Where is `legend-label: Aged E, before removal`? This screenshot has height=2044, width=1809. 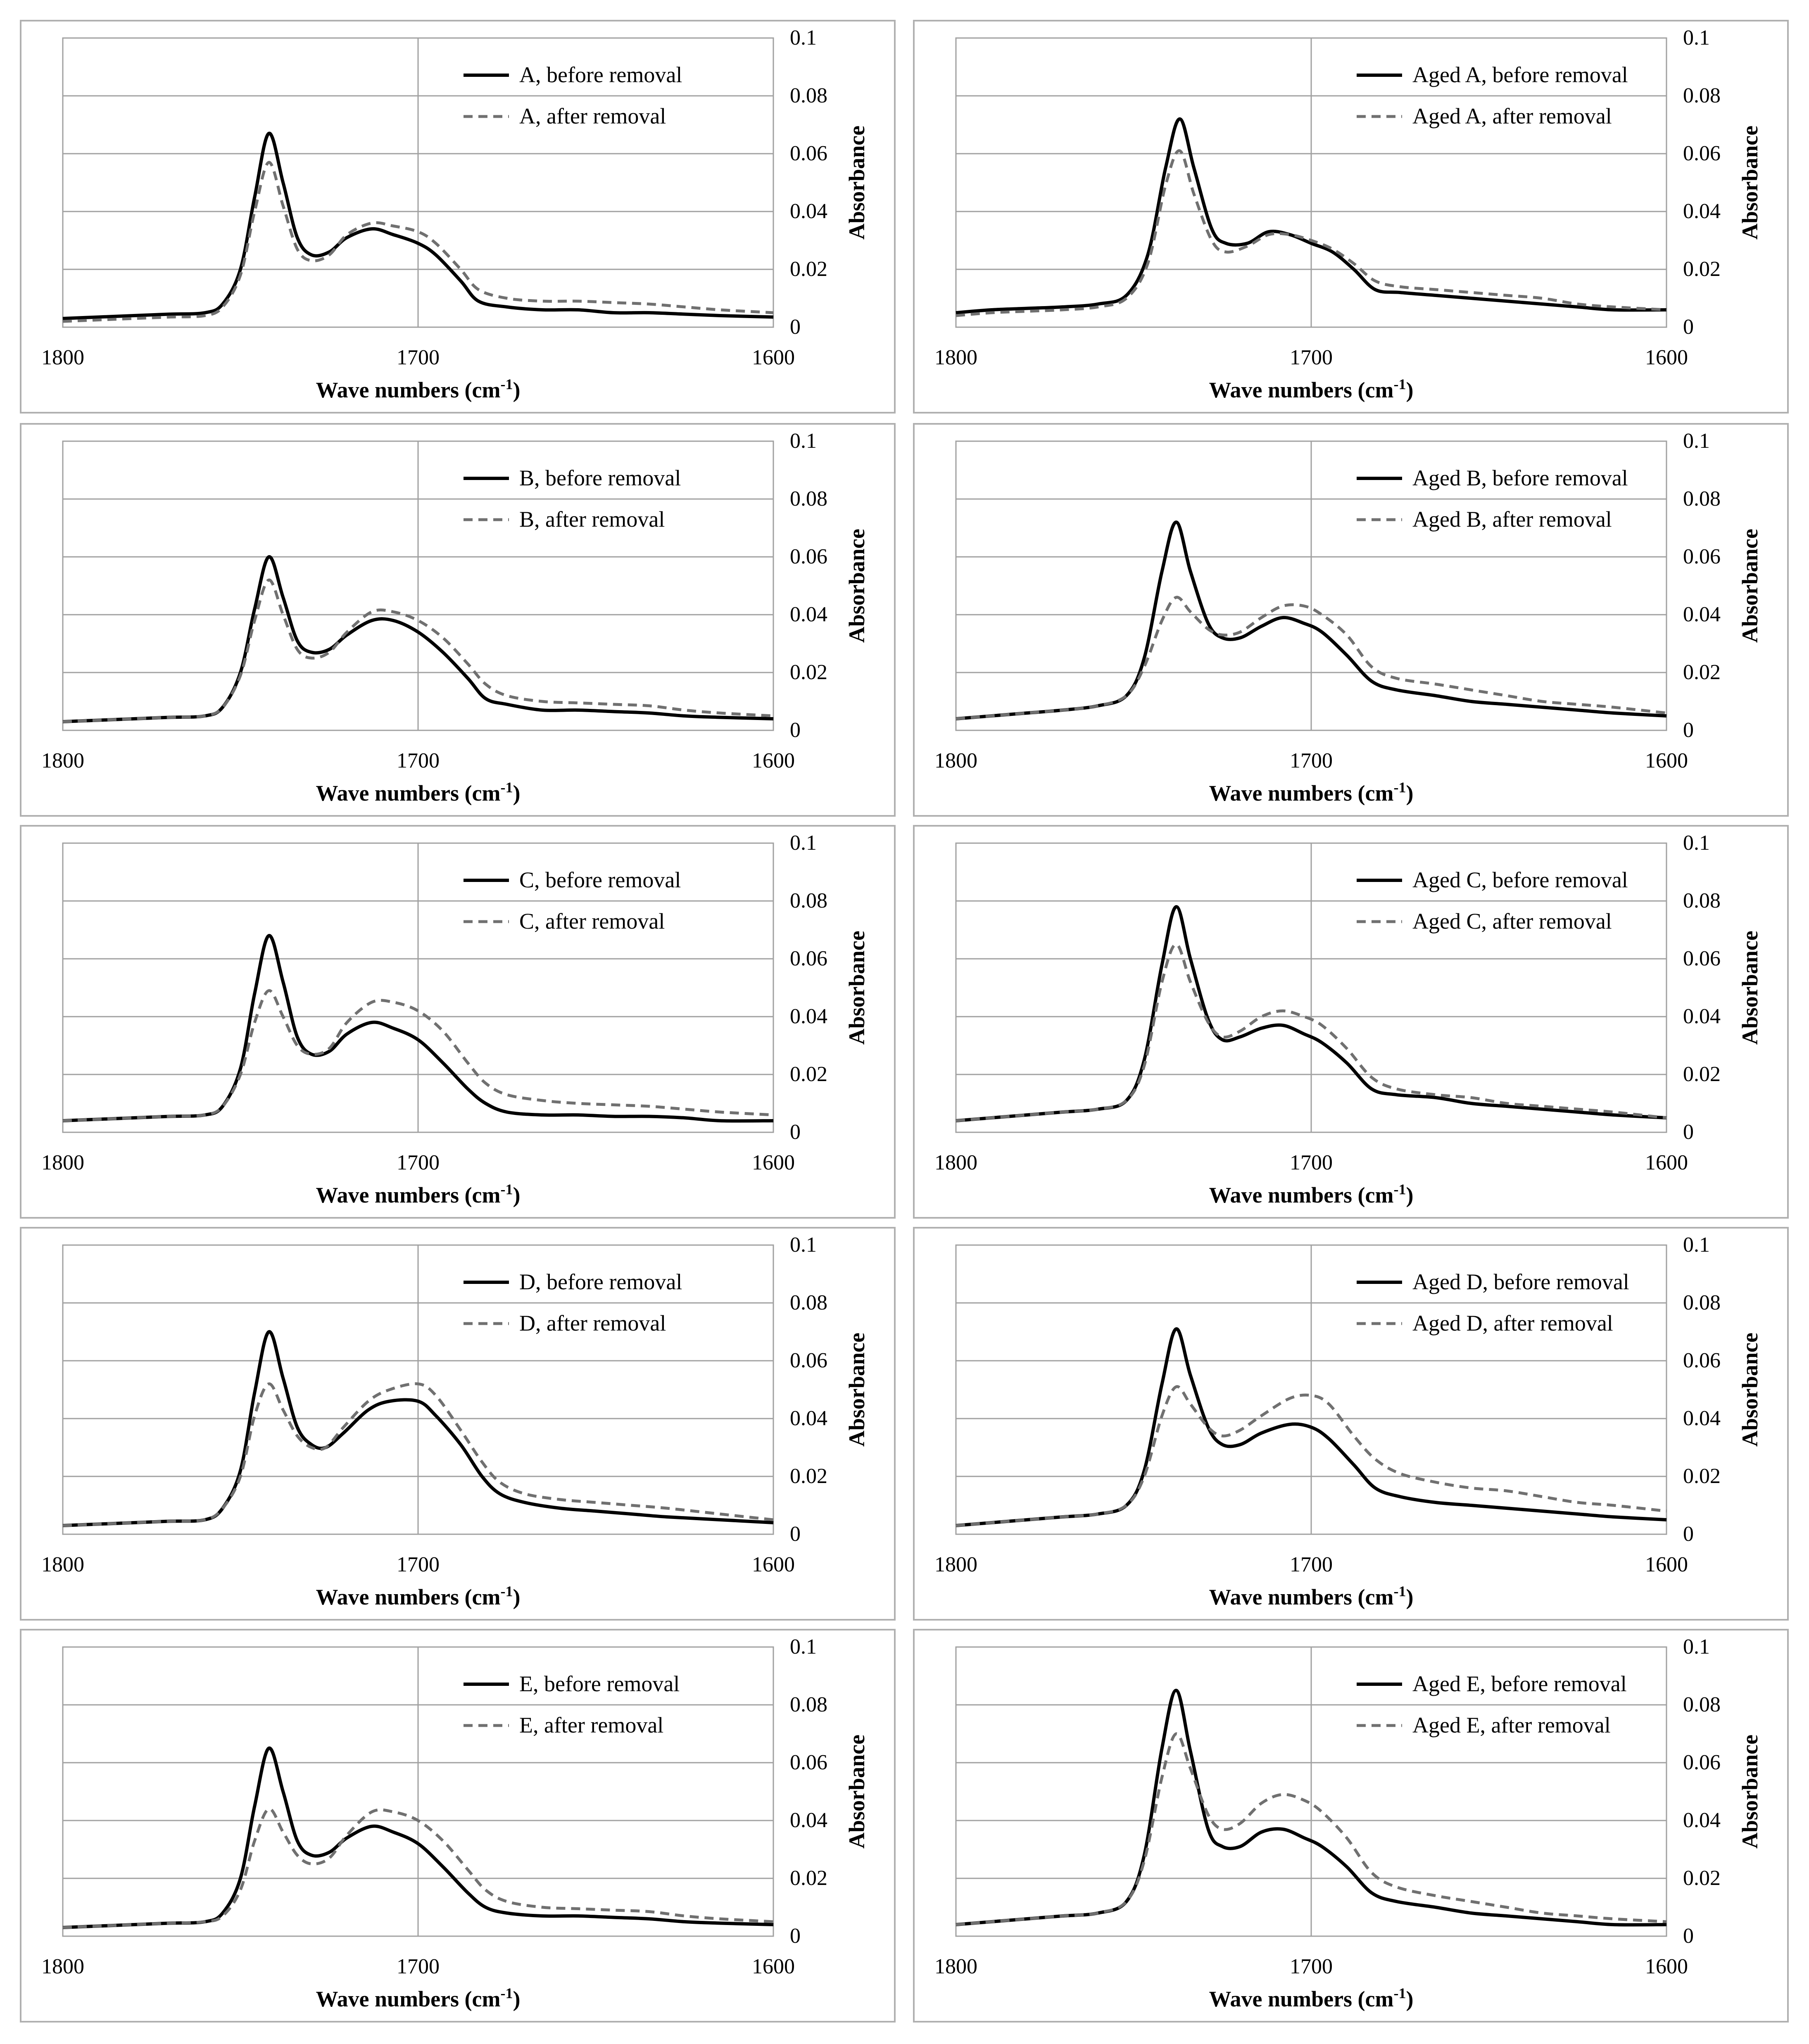
legend-label: Aged E, before removal is located at coordinates (1519, 1683).